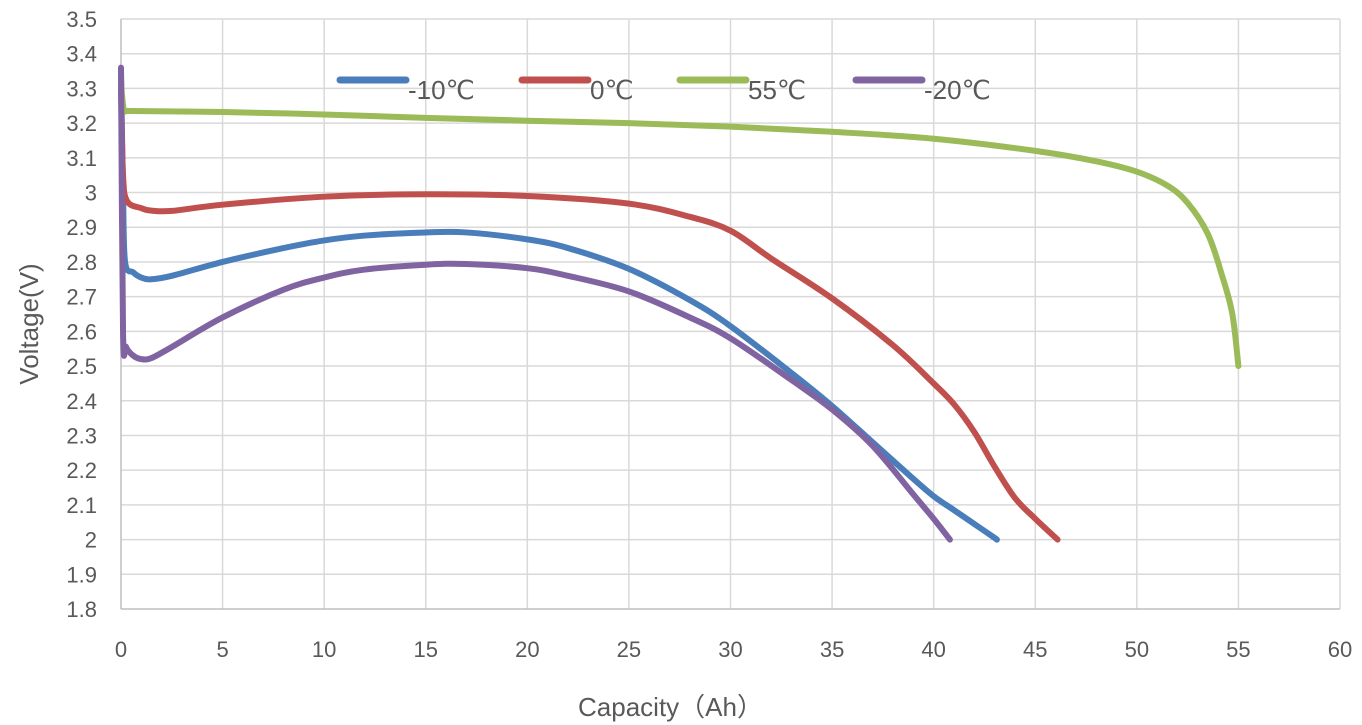 This screenshot has height=725, width=1362. What do you see at coordinates (81, 574) in the screenshot?
I see `y-tick-label: 1.9` at bounding box center [81, 574].